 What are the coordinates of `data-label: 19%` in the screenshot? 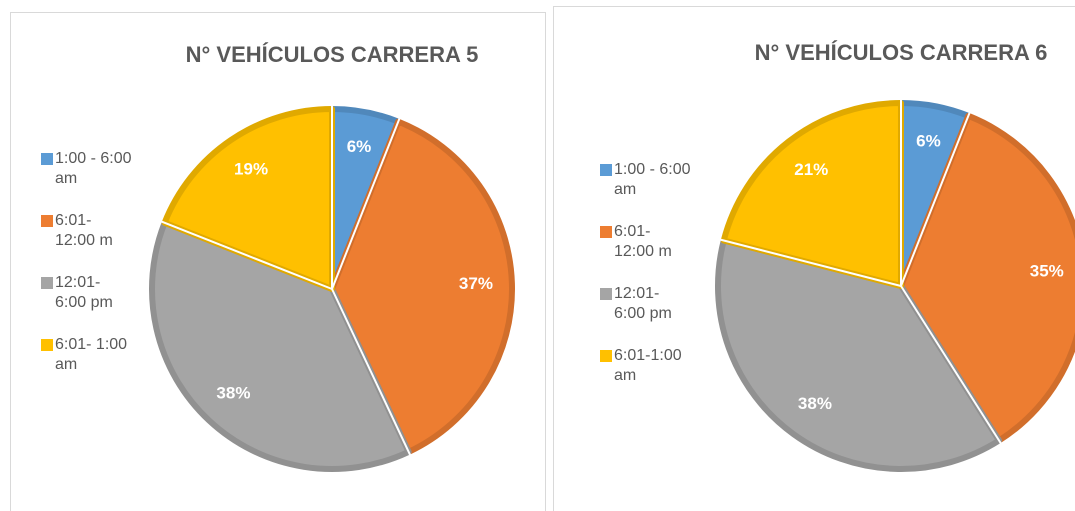 It's located at (251, 168).